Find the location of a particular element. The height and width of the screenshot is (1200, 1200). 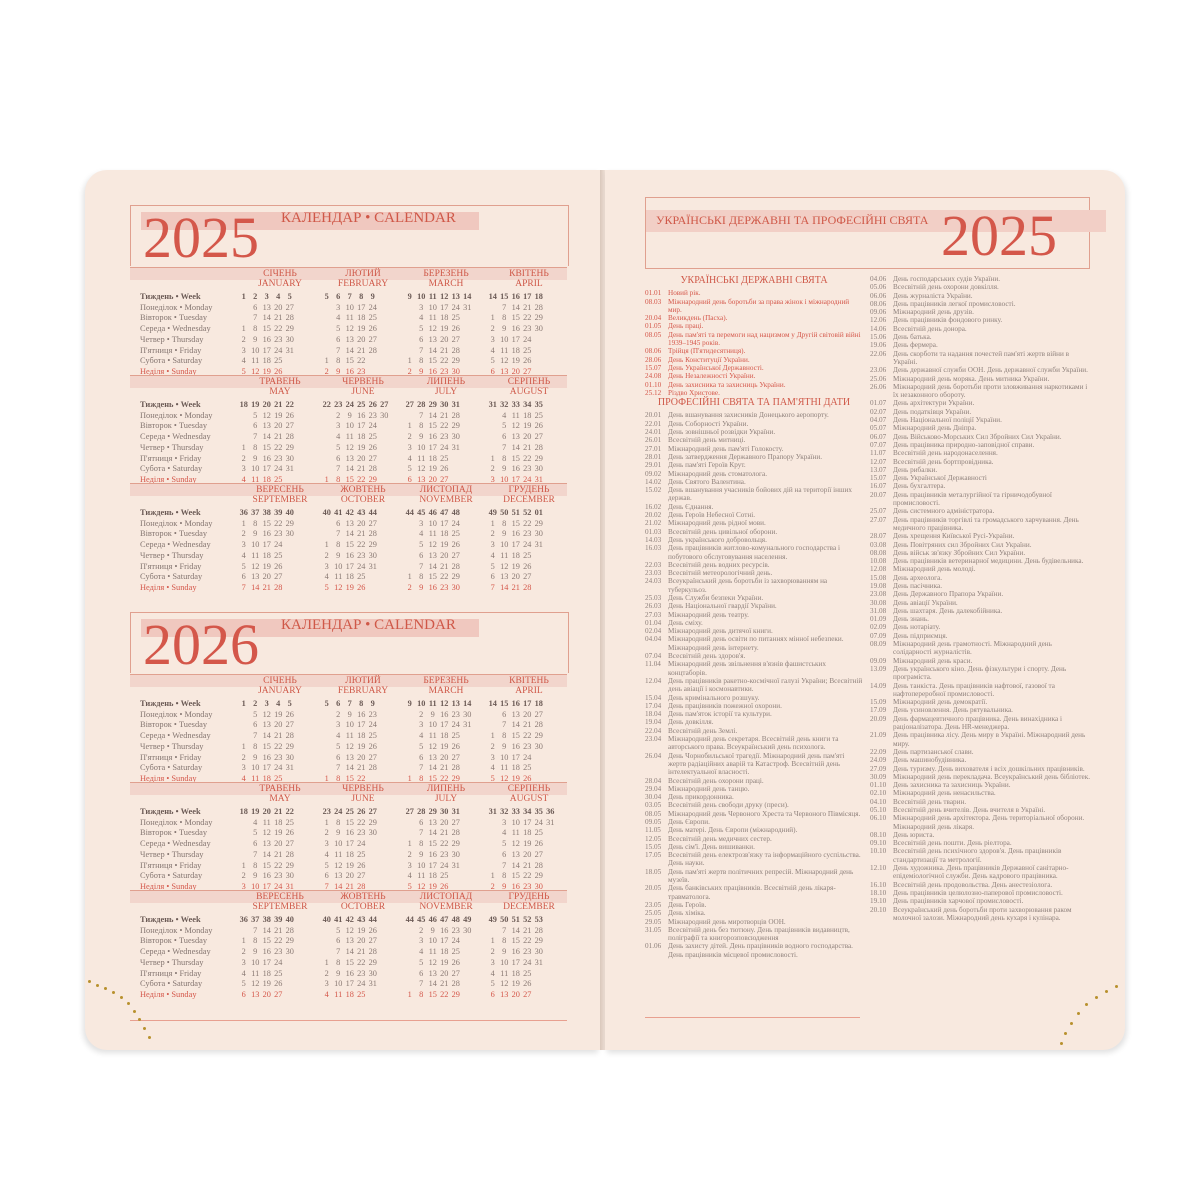

week-column: 38 14 15 16 17 18 19 20 is located at coordinates (267, 958).